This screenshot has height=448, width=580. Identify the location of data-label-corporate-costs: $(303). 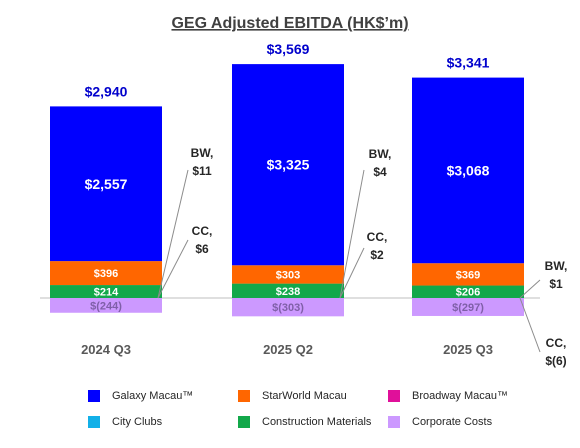
(288, 308).